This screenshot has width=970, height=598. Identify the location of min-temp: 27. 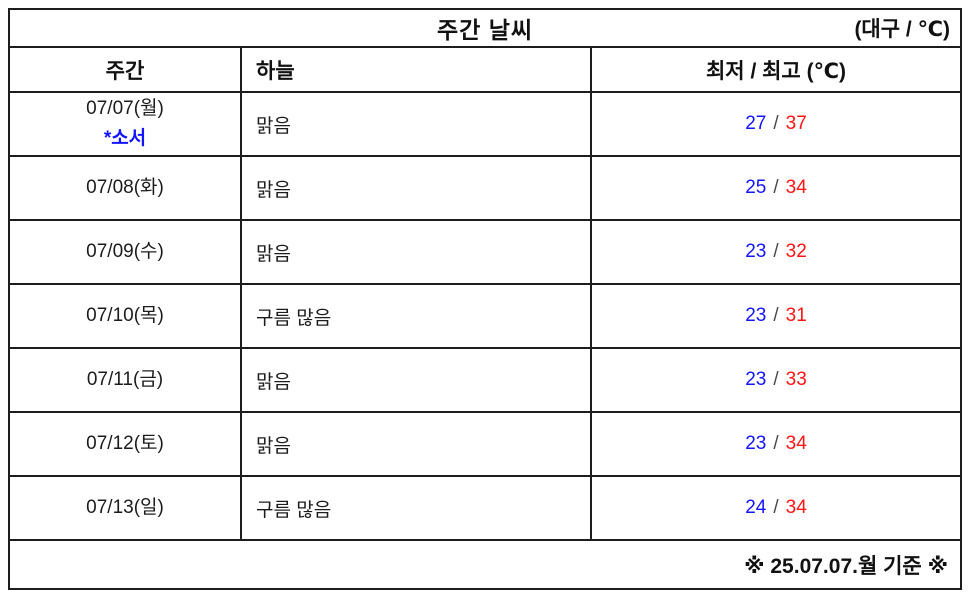
(756, 123).